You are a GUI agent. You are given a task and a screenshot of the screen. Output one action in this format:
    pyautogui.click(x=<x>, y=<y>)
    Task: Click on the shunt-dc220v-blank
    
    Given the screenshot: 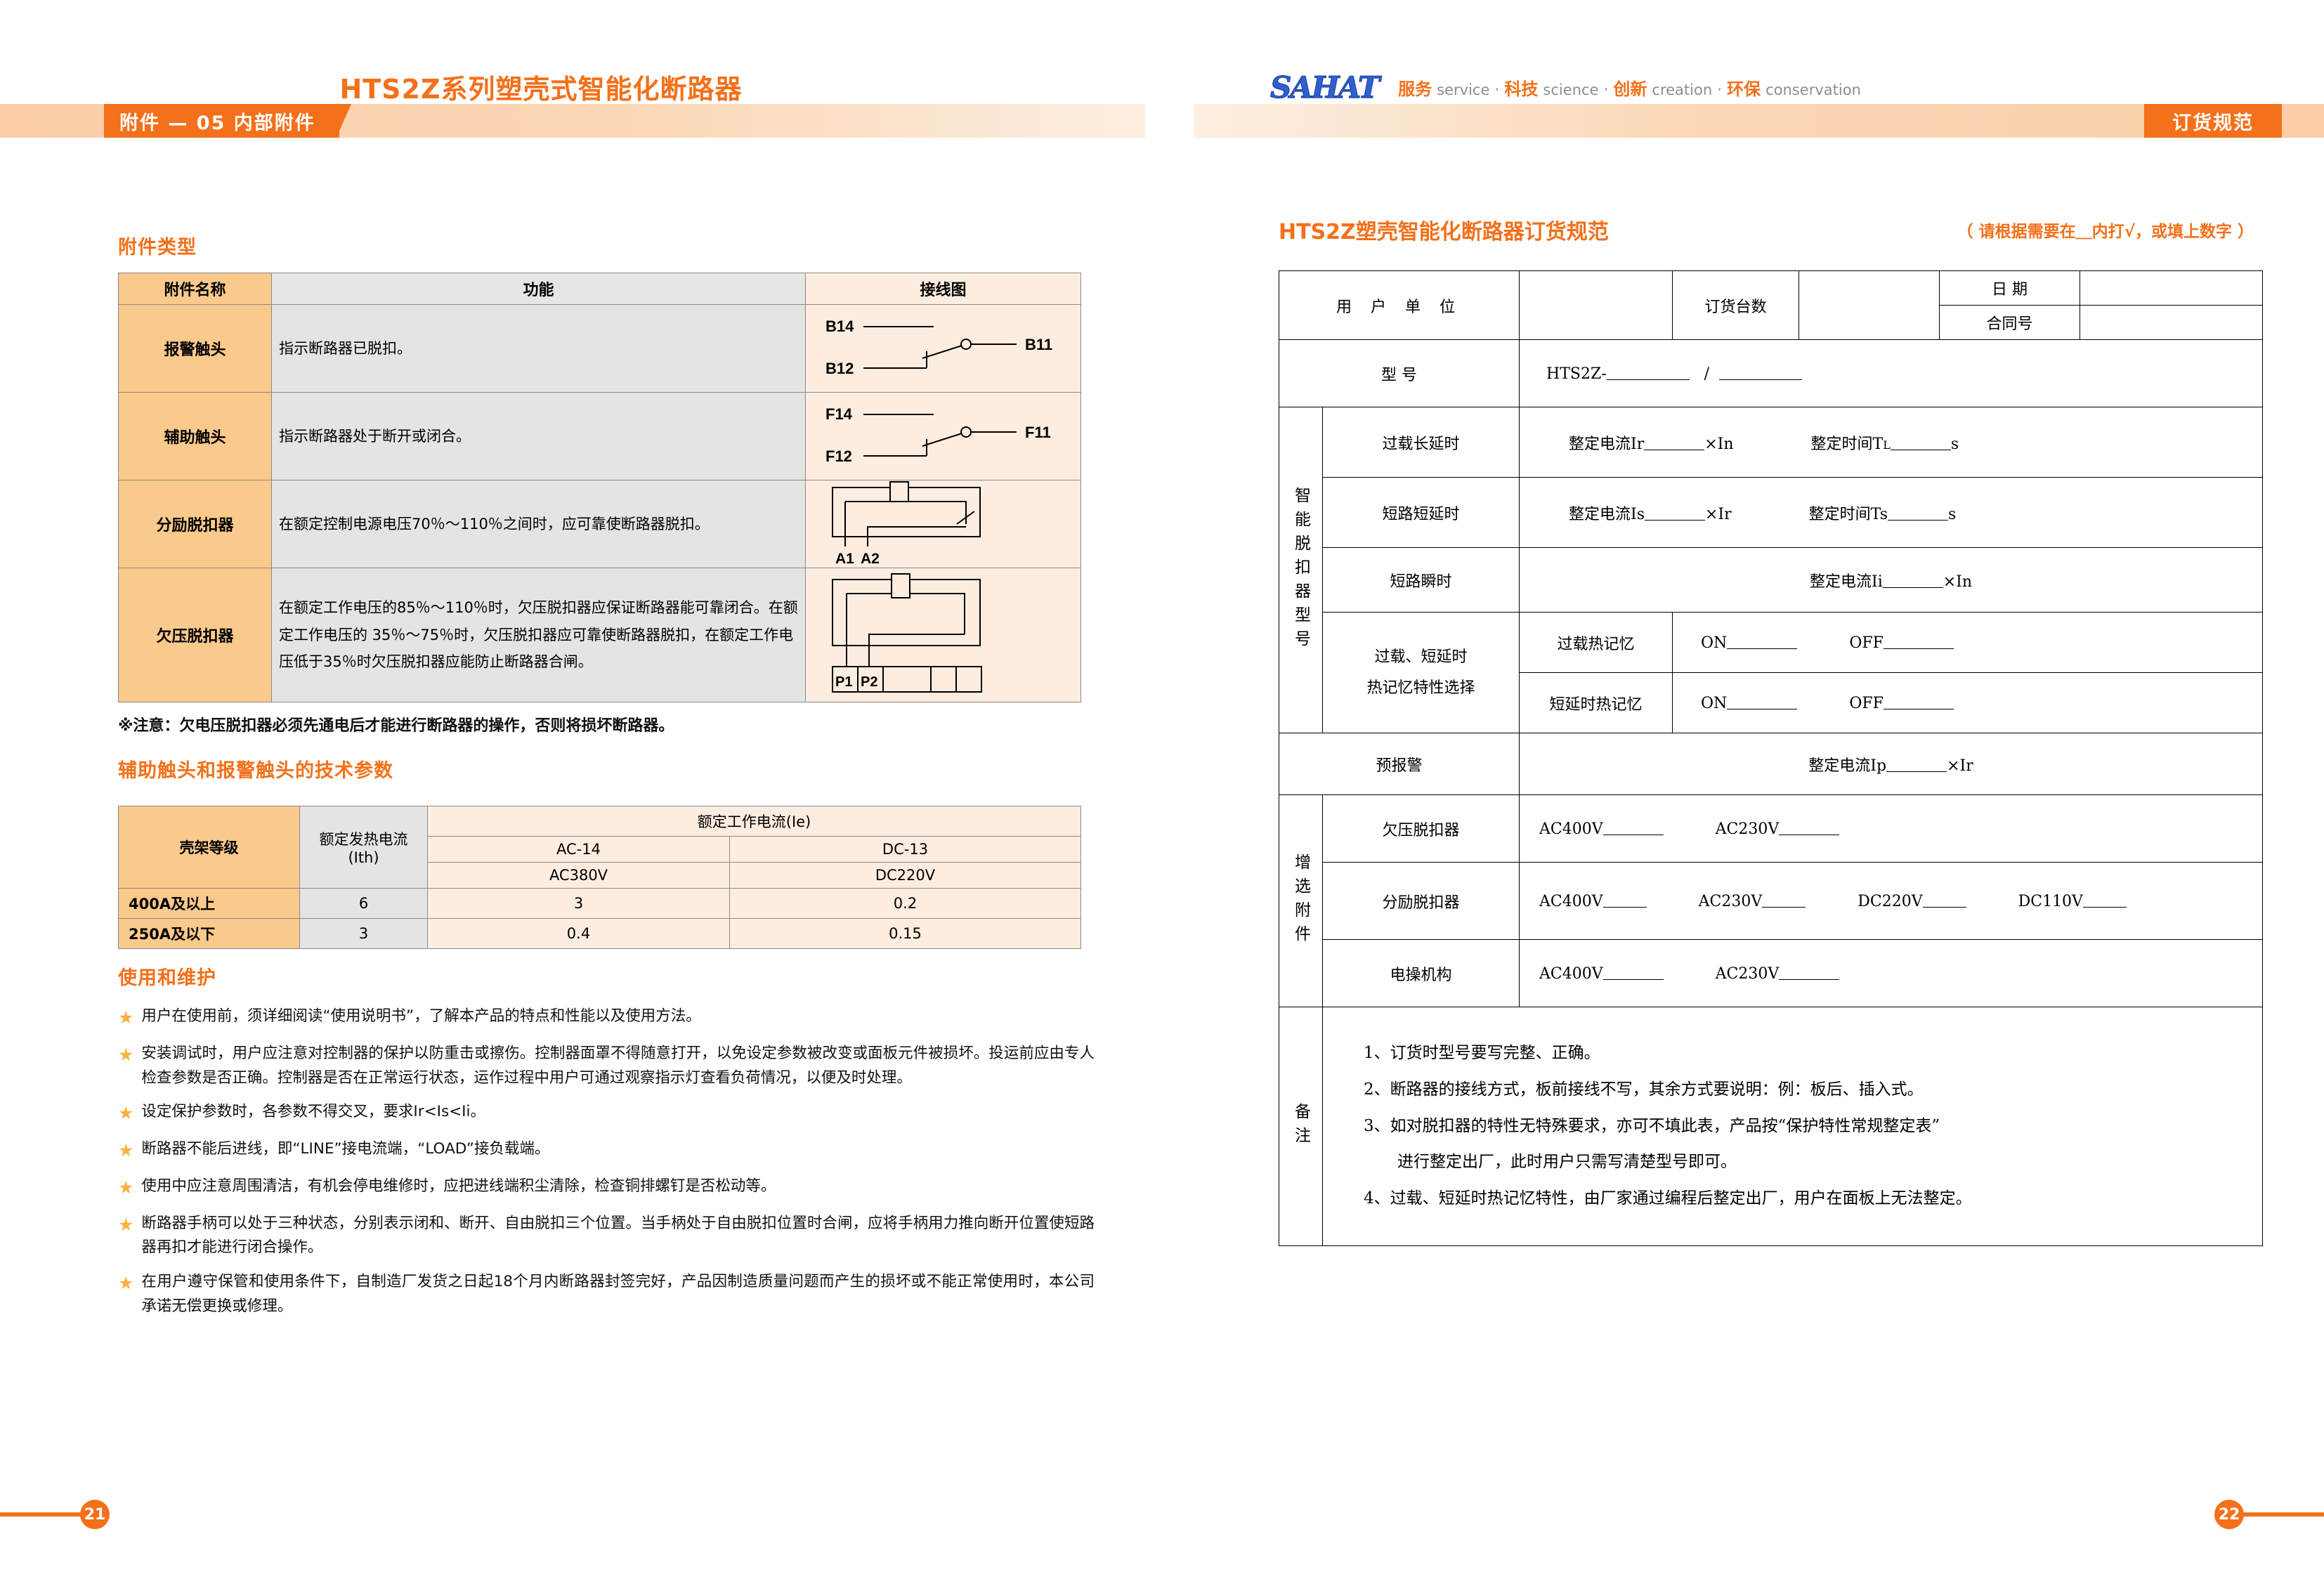 What is the action you would take?
    pyautogui.click(x=1944, y=899)
    